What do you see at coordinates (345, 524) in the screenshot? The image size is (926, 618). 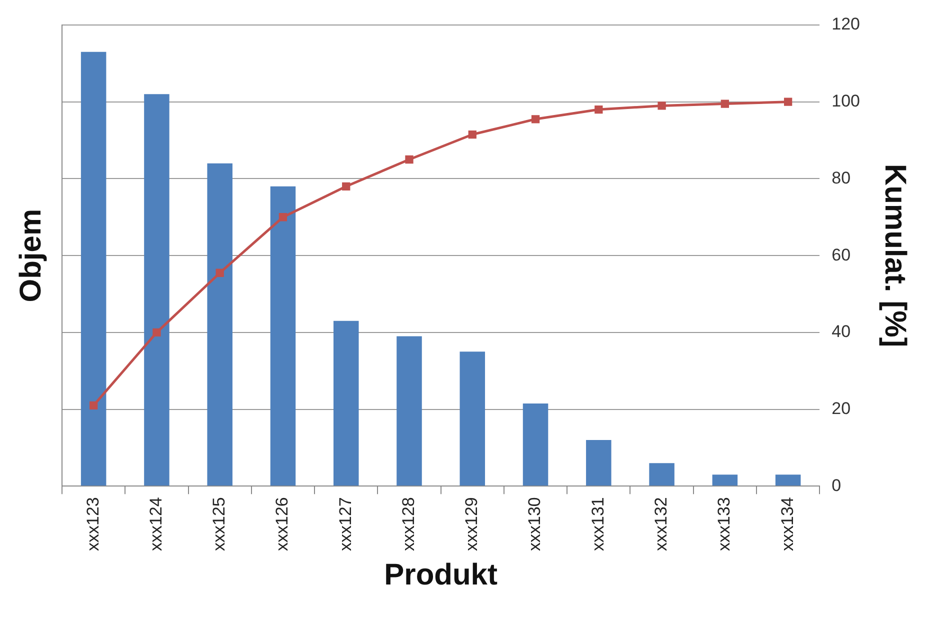 I see `x-tick-label: xxx127` at bounding box center [345, 524].